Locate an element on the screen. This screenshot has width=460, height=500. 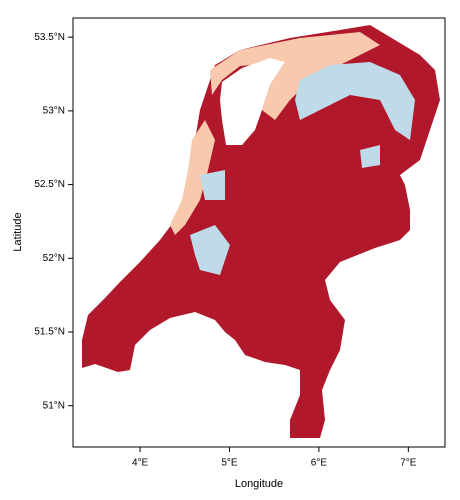
x-tick-label: 6°E is located at coordinates (319, 463).